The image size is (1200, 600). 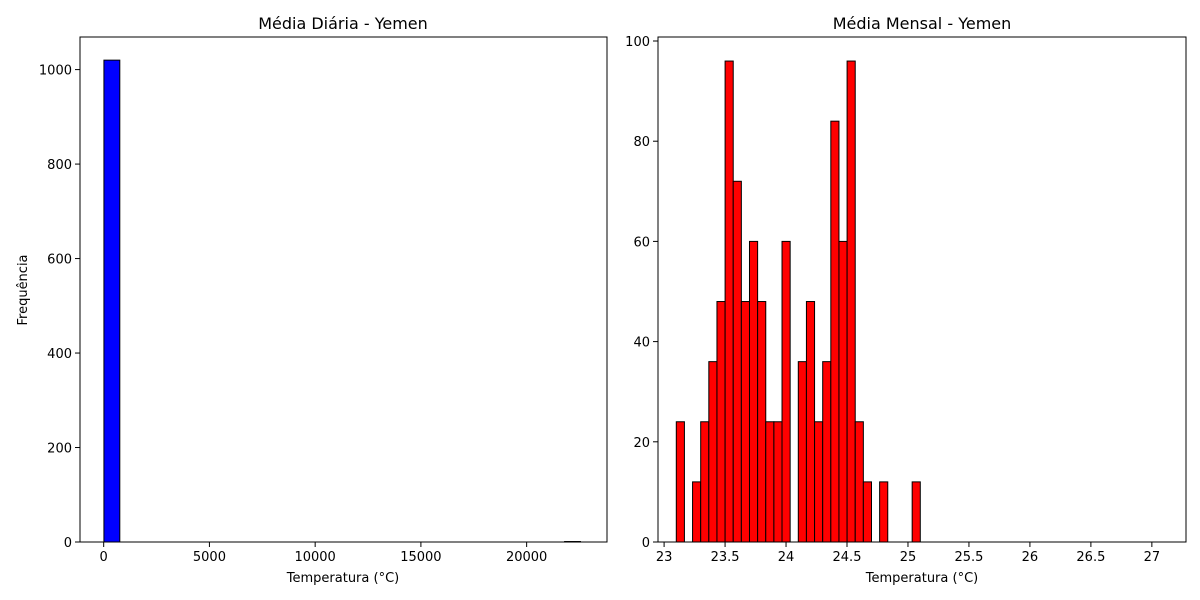 I want to click on monthly-x-tick-label: 24, so click(x=786, y=557).